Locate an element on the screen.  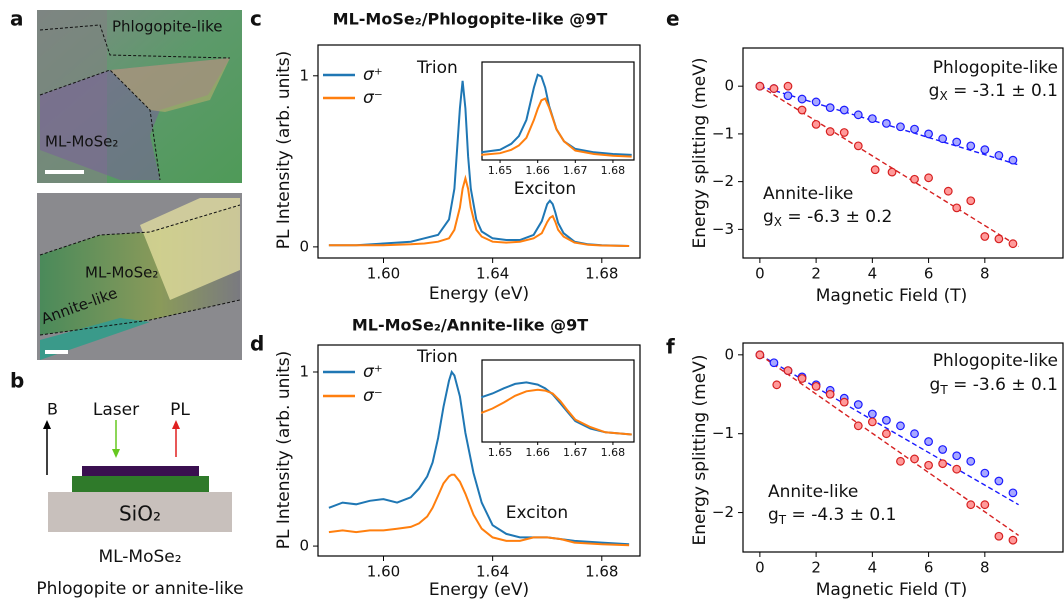
annotation-text: = -3.6 ± 0.1 is located at coordinates (1003, 385).